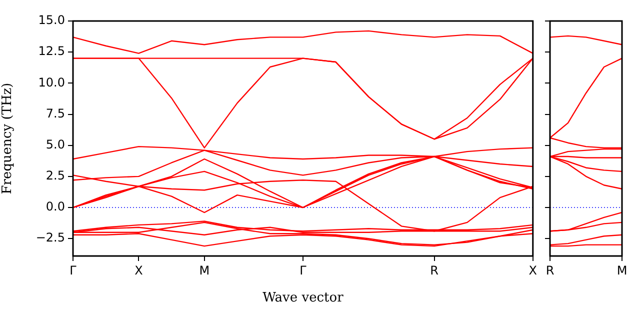 The height and width of the screenshot is (310, 642). I want to click on y-tick-label: 12.5, so click(51, 51).